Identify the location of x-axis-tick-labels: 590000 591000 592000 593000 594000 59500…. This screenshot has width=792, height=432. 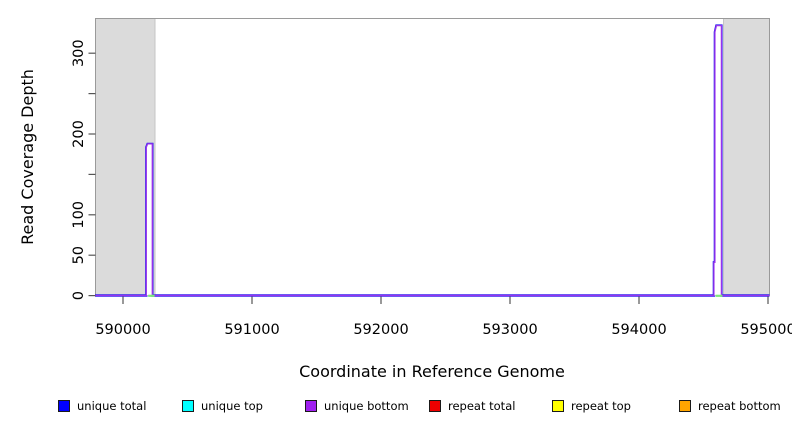
(443, 330).